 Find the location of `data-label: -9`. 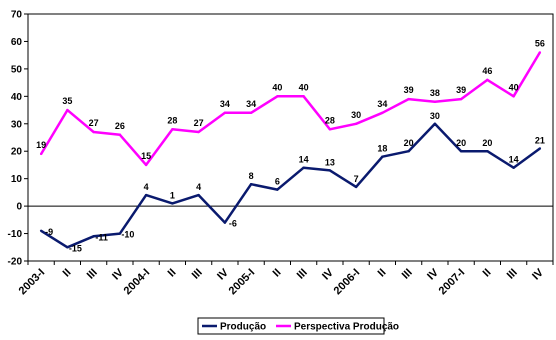

data-label: -9 is located at coordinates (49, 232).